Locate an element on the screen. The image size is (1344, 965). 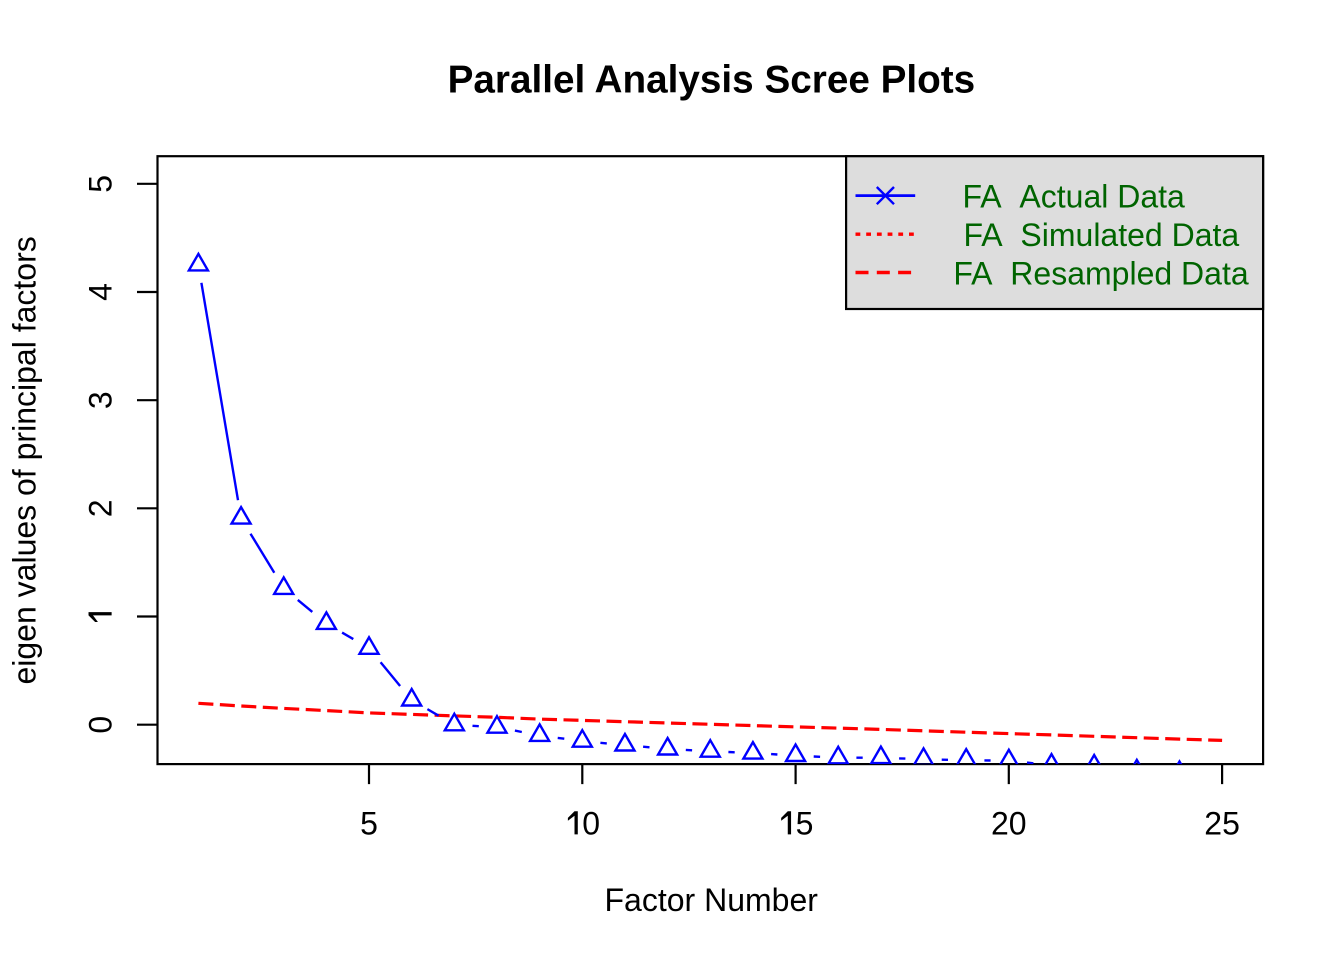
svg-text: 20 is located at coordinates (1009, 823).